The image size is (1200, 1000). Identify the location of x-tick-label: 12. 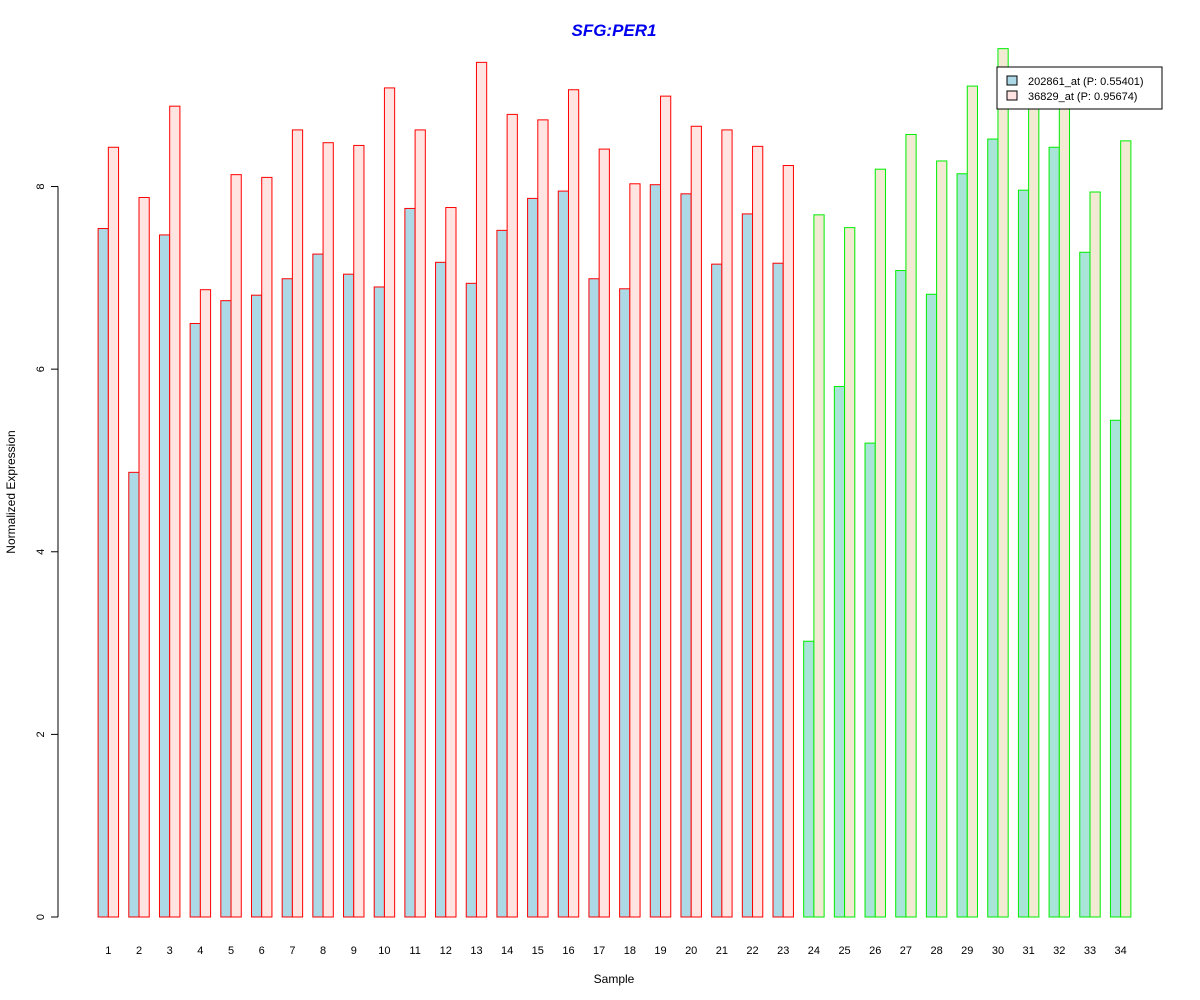
(446, 951).